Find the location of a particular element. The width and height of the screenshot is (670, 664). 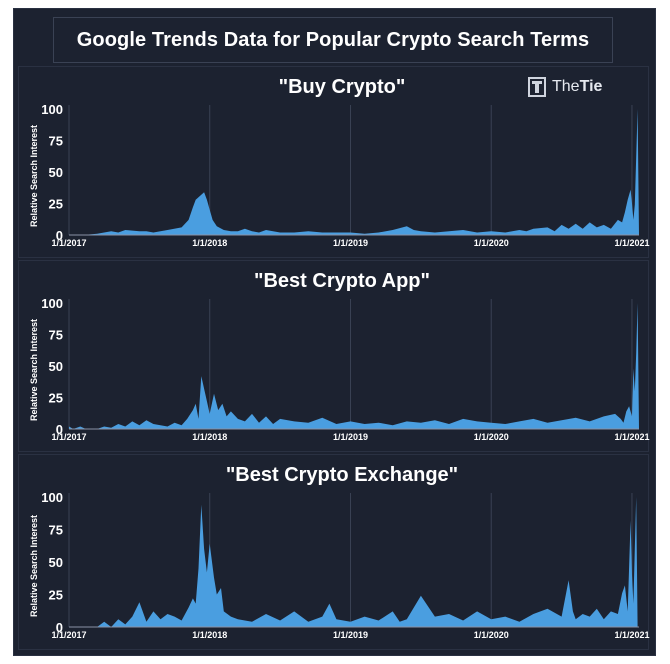

logo-text: TheTie is located at coordinates (577, 87).